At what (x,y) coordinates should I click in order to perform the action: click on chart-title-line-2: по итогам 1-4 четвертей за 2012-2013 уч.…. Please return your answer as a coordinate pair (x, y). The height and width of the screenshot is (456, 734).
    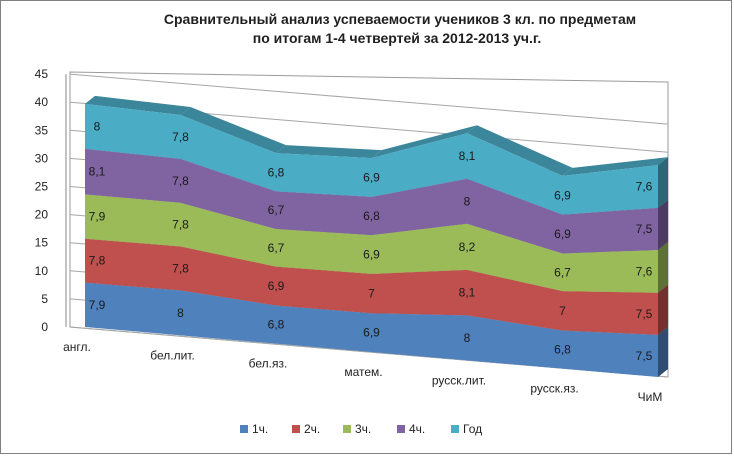
    Looking at the image, I should click on (397, 38).